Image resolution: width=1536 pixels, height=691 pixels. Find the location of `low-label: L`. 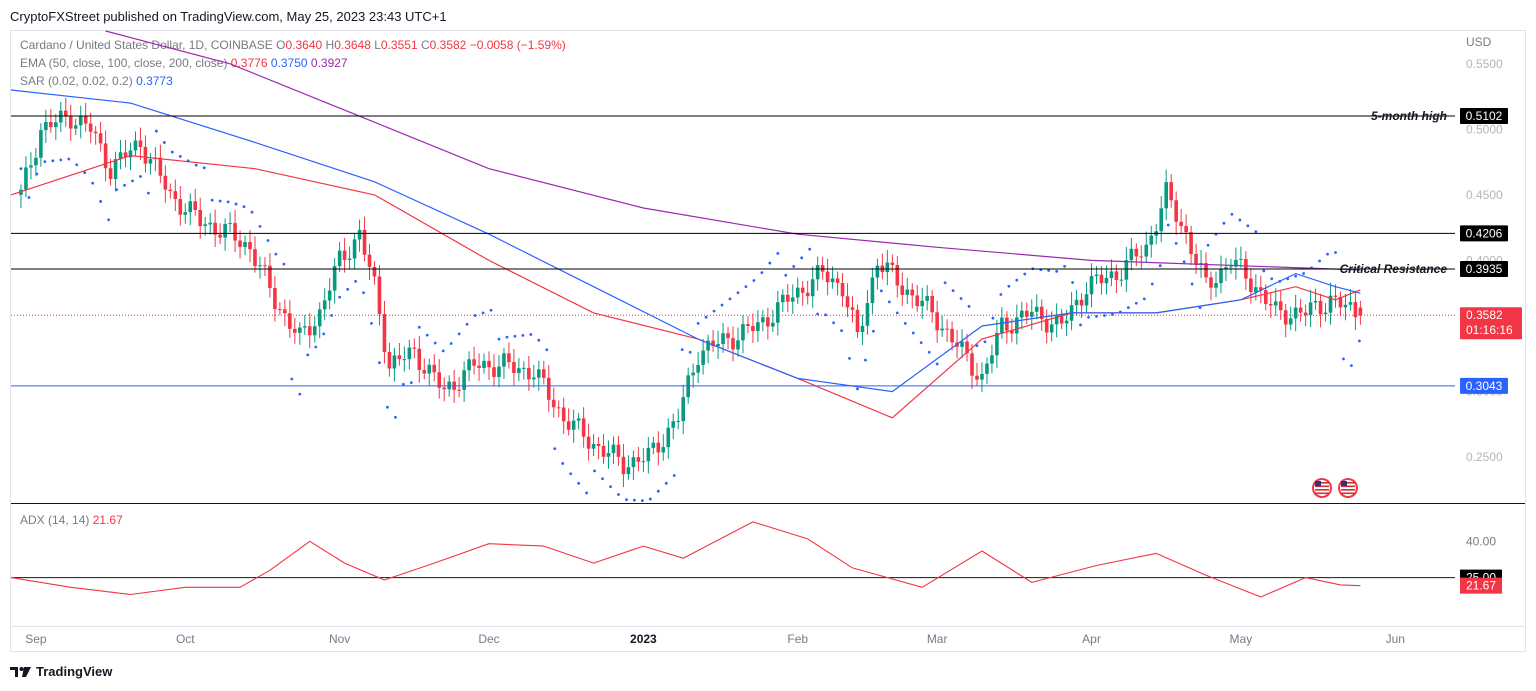

low-label: L is located at coordinates (377, 45).